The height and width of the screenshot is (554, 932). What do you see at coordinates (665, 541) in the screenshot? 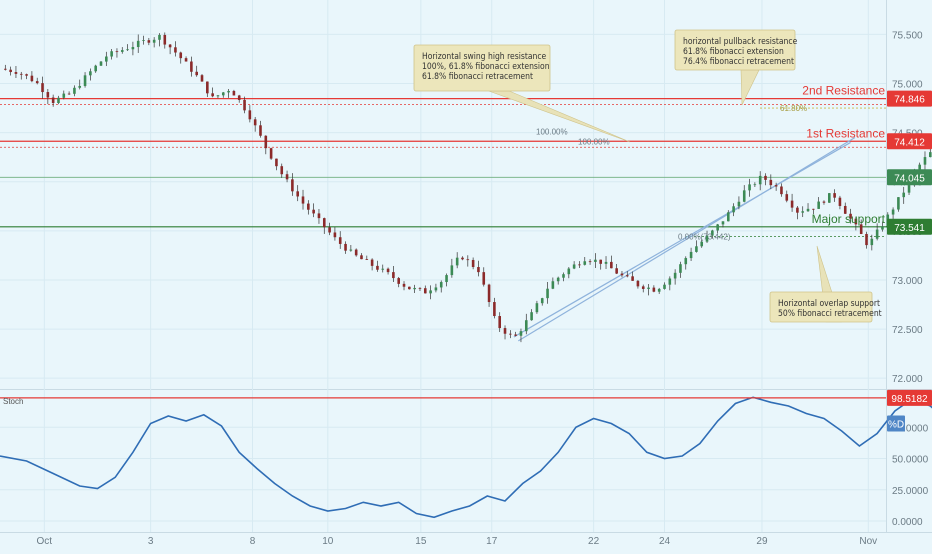
I see `time-tick-label: 24` at bounding box center [665, 541].